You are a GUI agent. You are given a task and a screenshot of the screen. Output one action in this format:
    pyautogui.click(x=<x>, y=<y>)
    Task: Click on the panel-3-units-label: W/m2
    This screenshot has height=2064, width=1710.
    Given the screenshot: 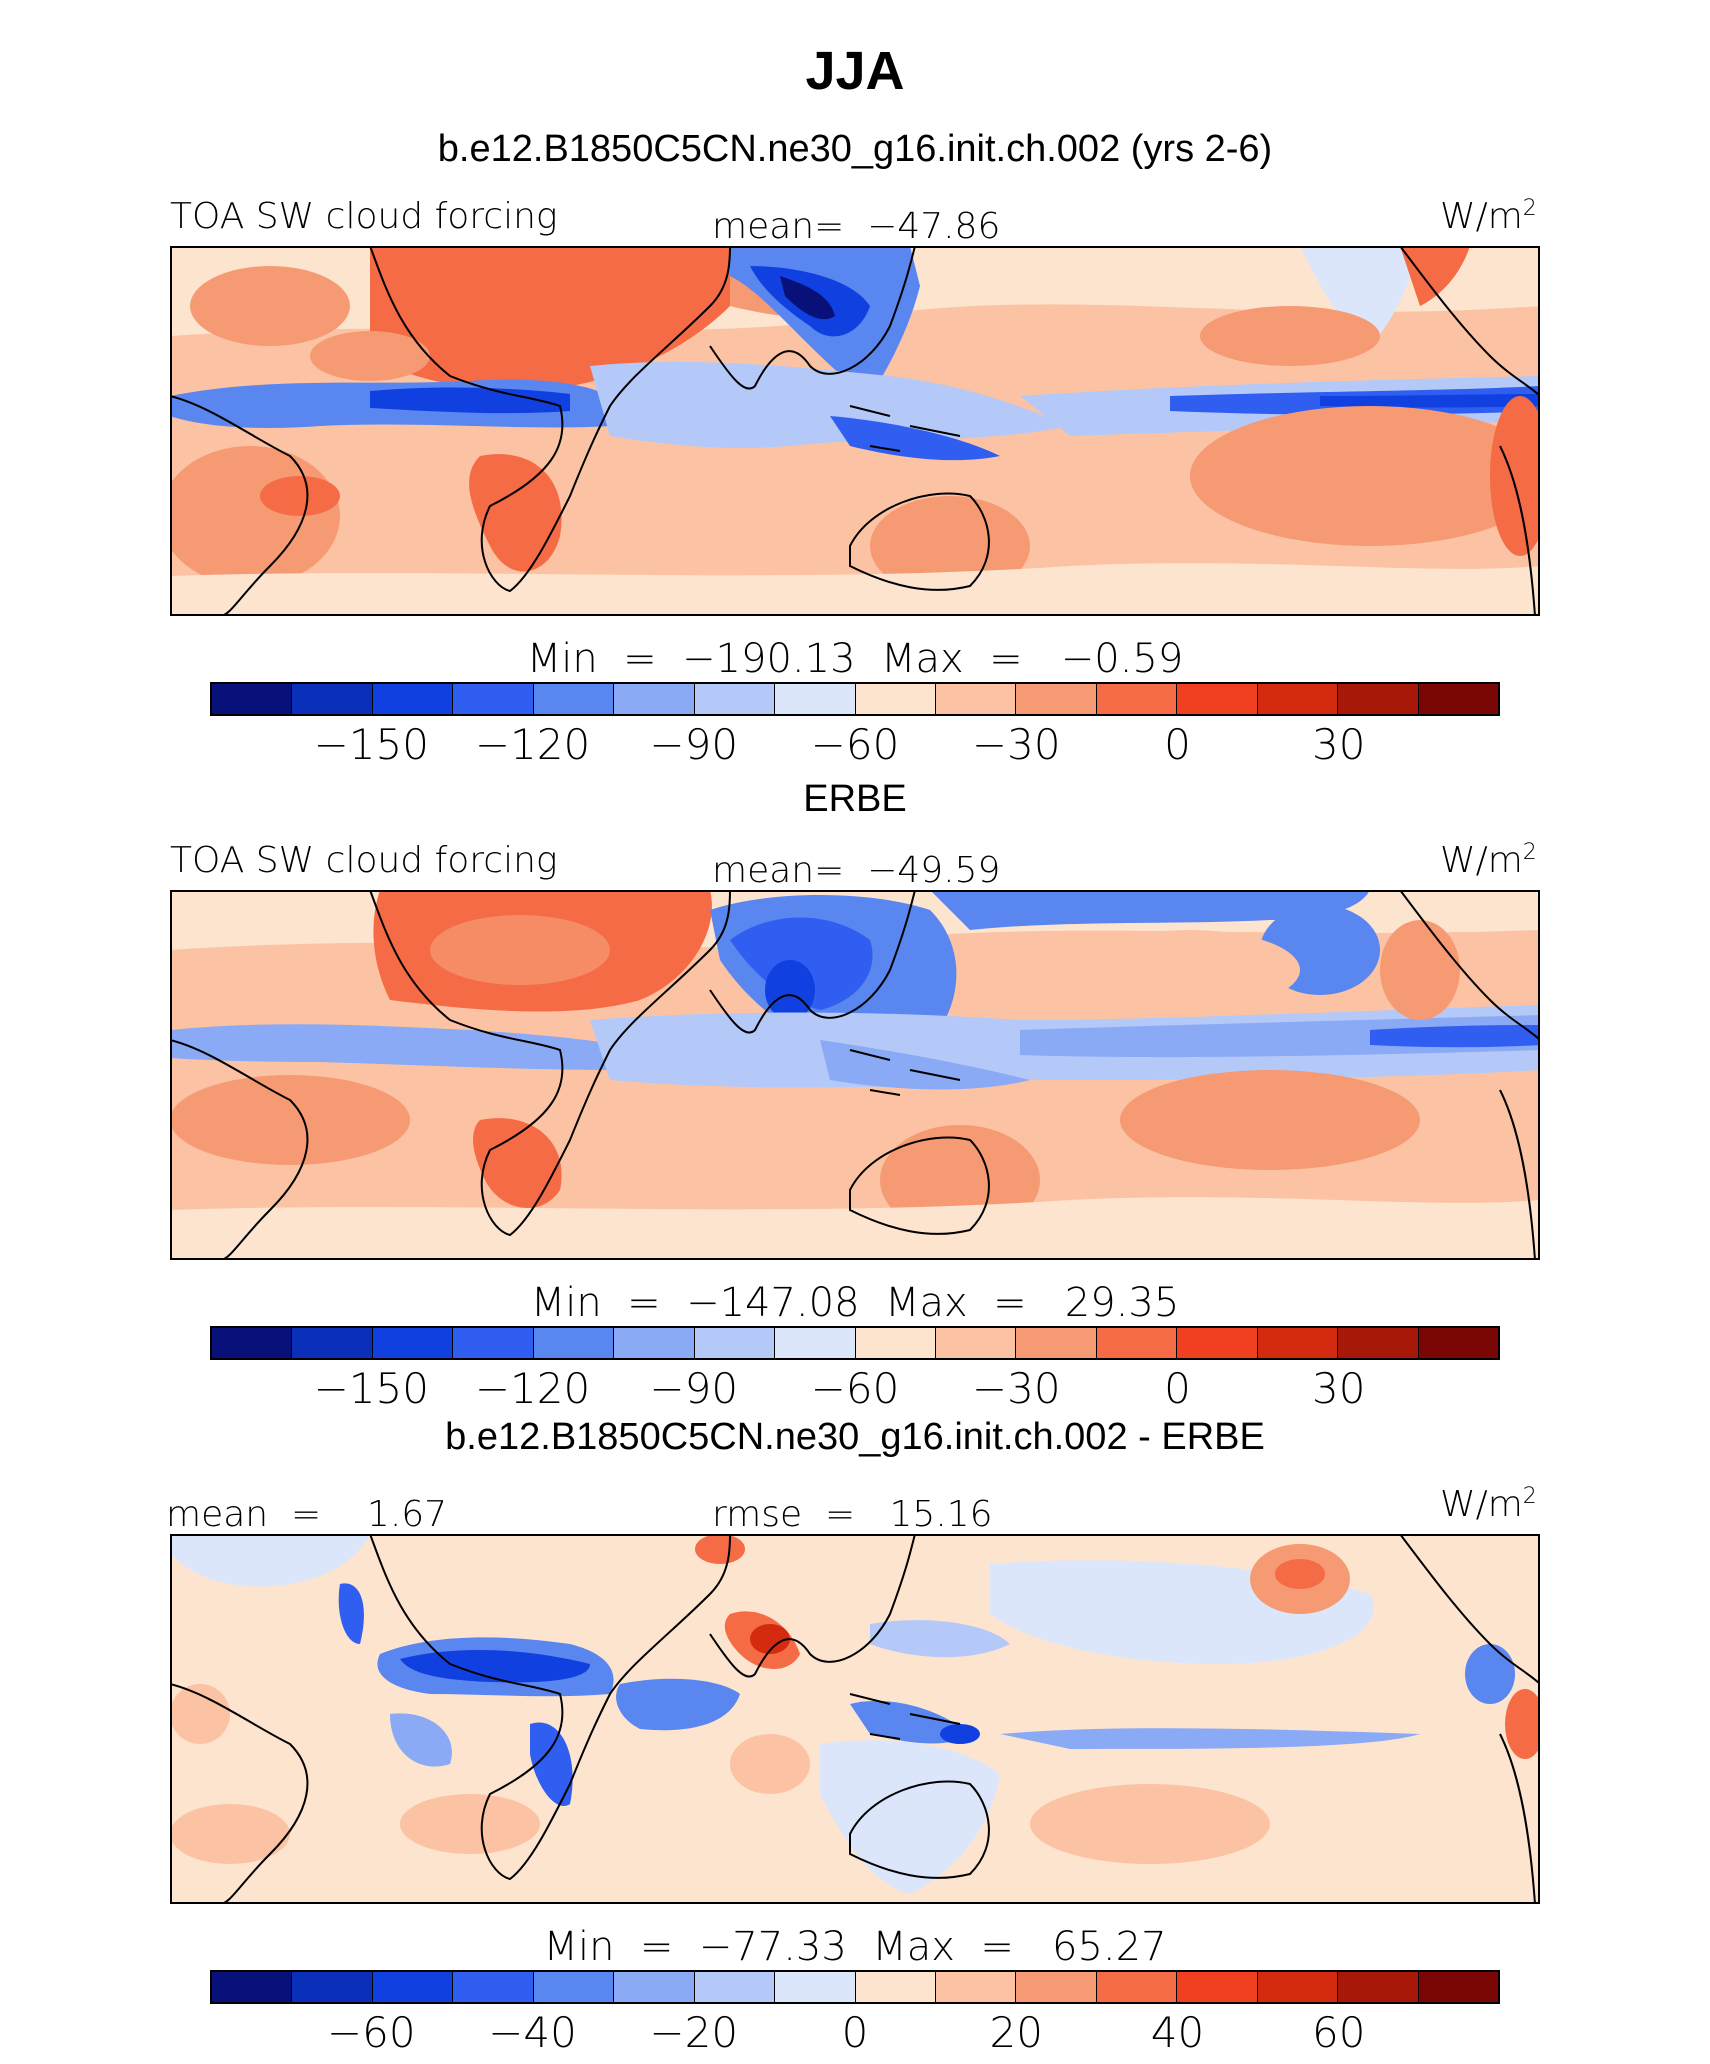 What is the action you would take?
    pyautogui.click(x=1488, y=1504)
    